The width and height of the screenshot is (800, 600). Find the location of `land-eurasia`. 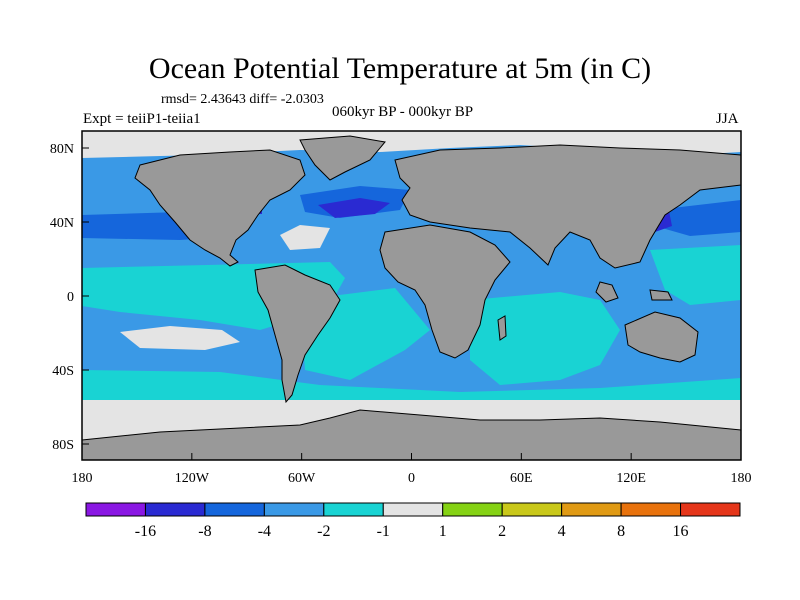

land-eurasia is located at coordinates (567, 206).